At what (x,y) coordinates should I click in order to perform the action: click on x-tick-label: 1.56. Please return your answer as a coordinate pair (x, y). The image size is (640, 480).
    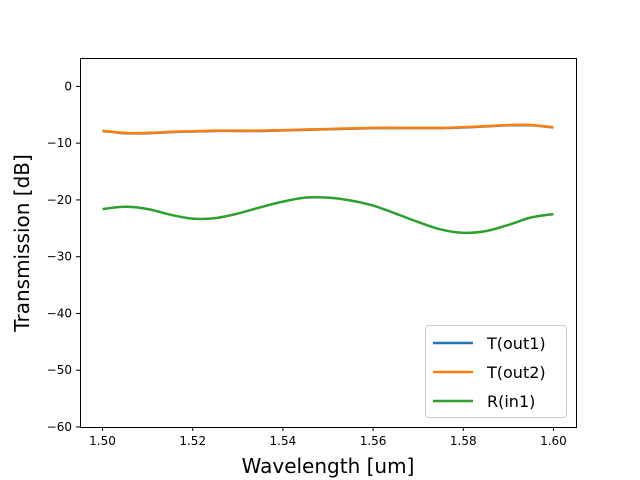
    Looking at the image, I should click on (373, 441).